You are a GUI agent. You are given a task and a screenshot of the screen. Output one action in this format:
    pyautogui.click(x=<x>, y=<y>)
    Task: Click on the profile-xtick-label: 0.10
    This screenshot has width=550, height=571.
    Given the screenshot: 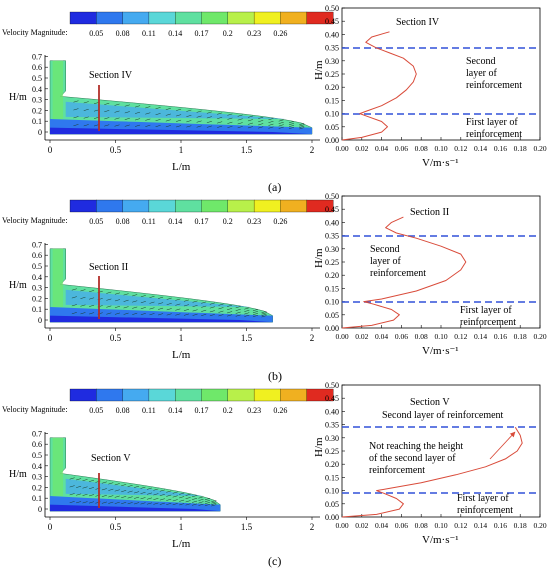 What is the action you would take?
    pyautogui.click(x=440, y=336)
    